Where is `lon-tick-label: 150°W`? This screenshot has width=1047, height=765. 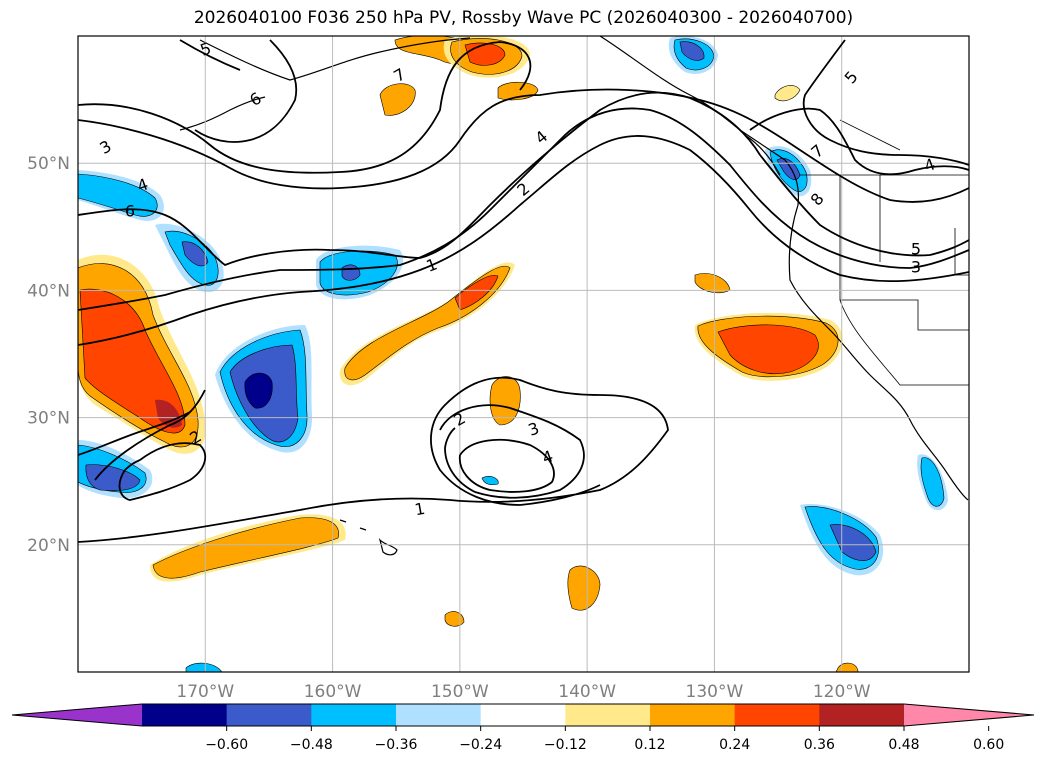 lon-tick-label: 150°W is located at coordinates (460, 692).